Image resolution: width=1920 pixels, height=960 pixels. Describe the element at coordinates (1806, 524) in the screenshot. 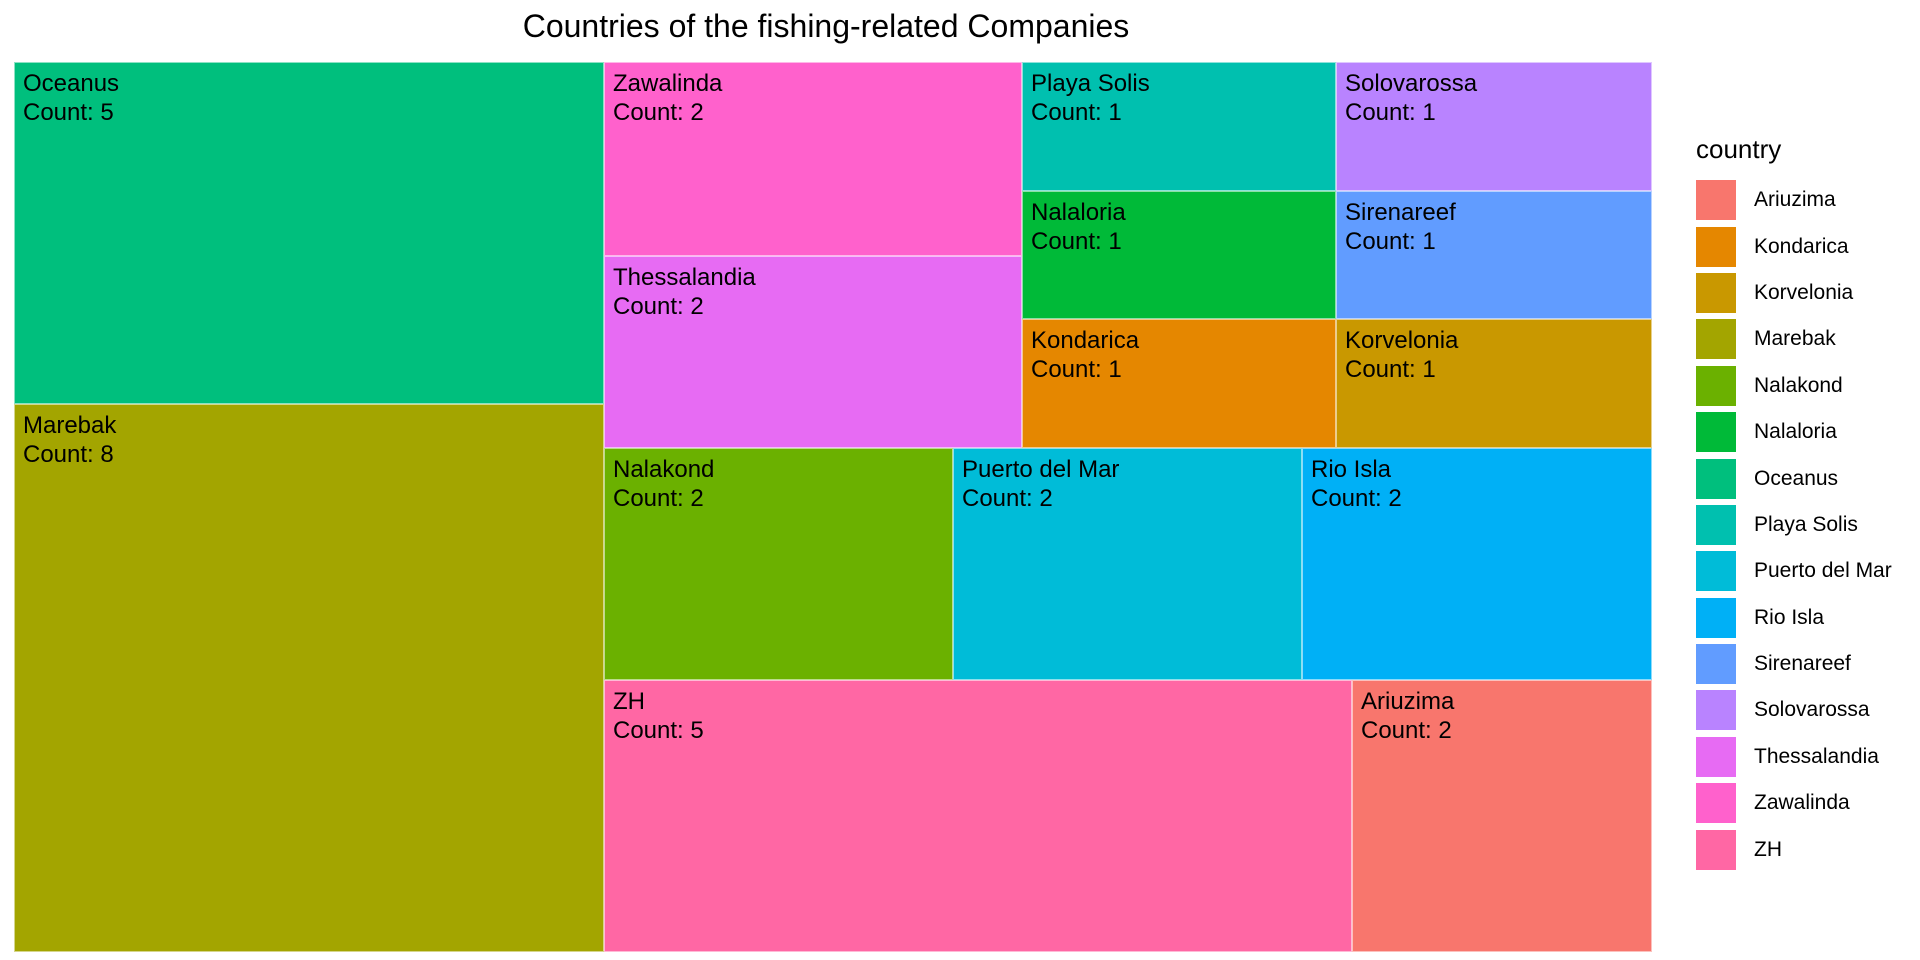

I see `legend-label: Playa Solis` at that location.